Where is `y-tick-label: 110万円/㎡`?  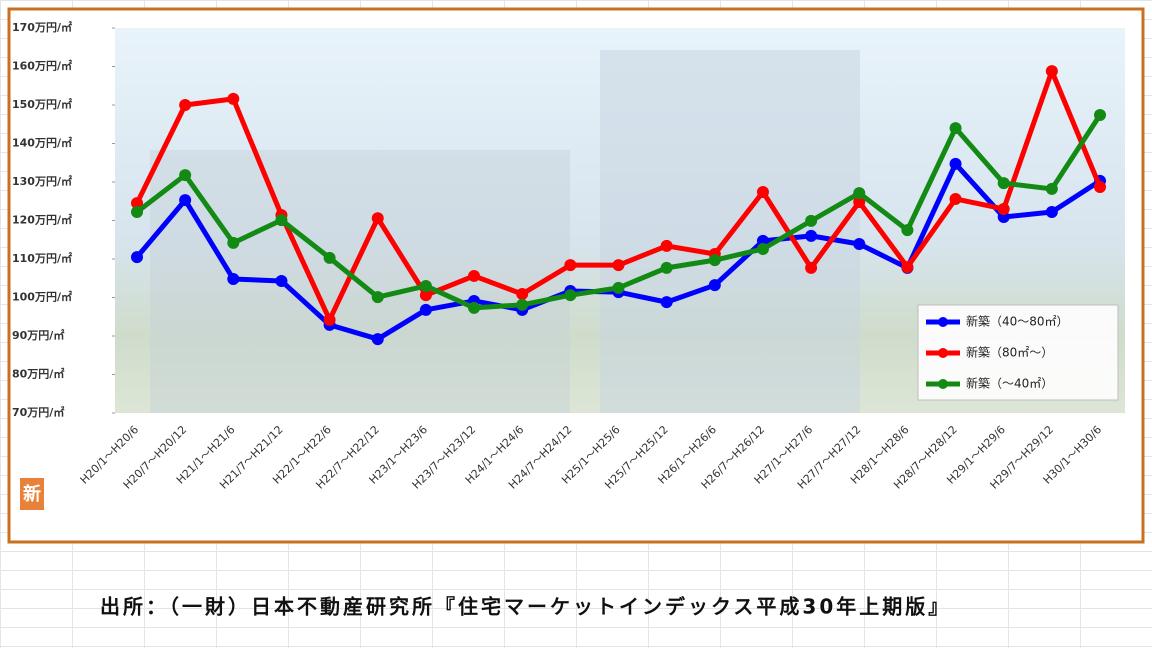
y-tick-label: 110万円/㎡ is located at coordinates (42, 258).